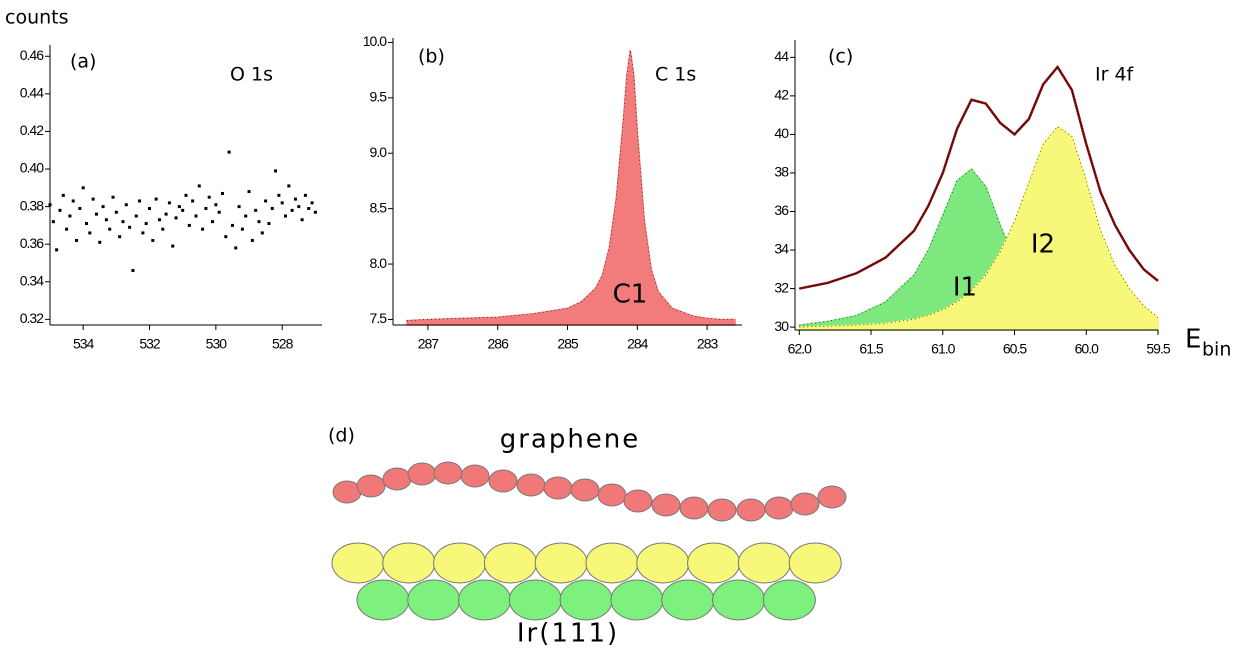 This screenshot has height=651, width=1242. I want to click on y-tick-label: 36, so click(781, 210).